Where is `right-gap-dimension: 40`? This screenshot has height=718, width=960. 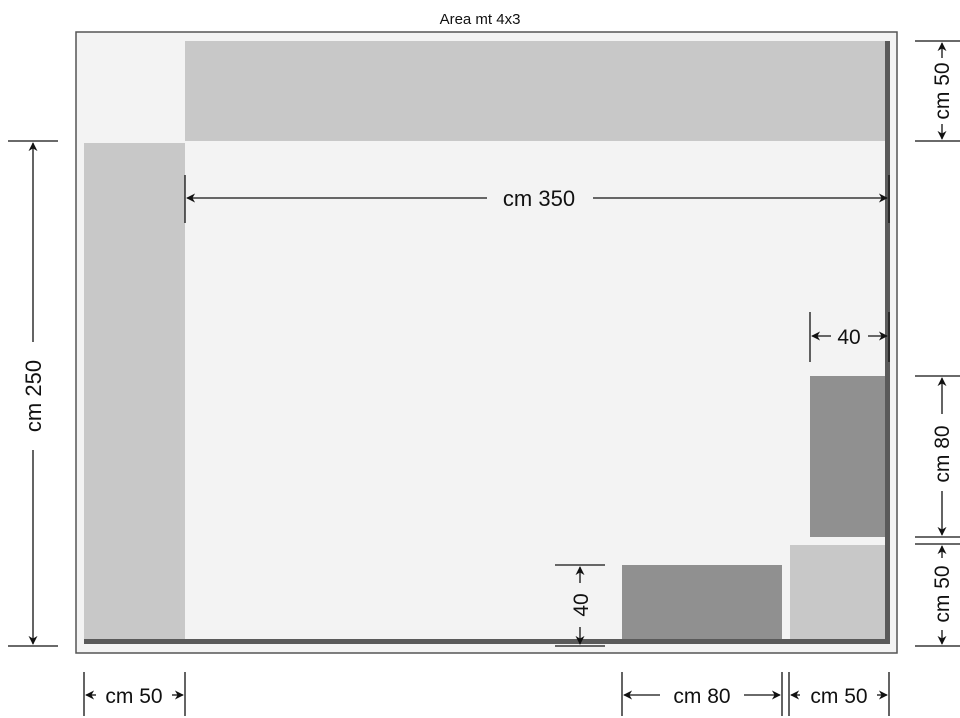
right-gap-dimension: 40 is located at coordinates (849, 337).